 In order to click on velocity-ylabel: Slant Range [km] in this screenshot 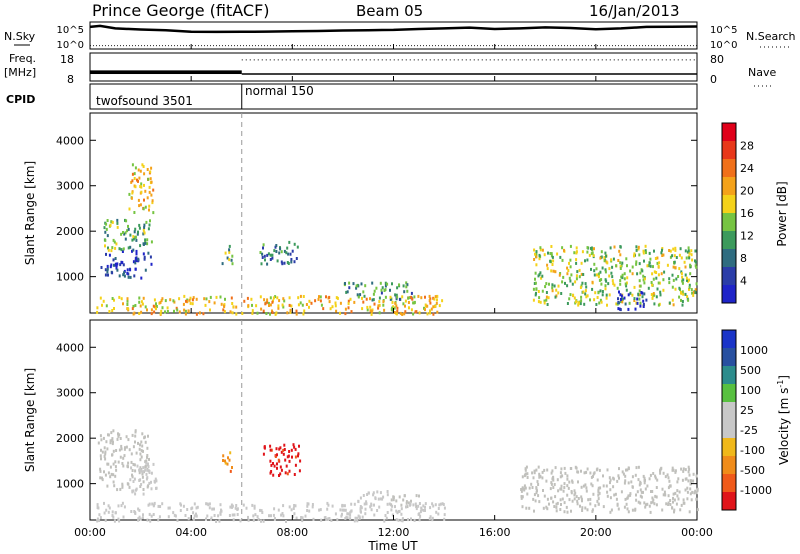, I will do `click(30, 420)`.